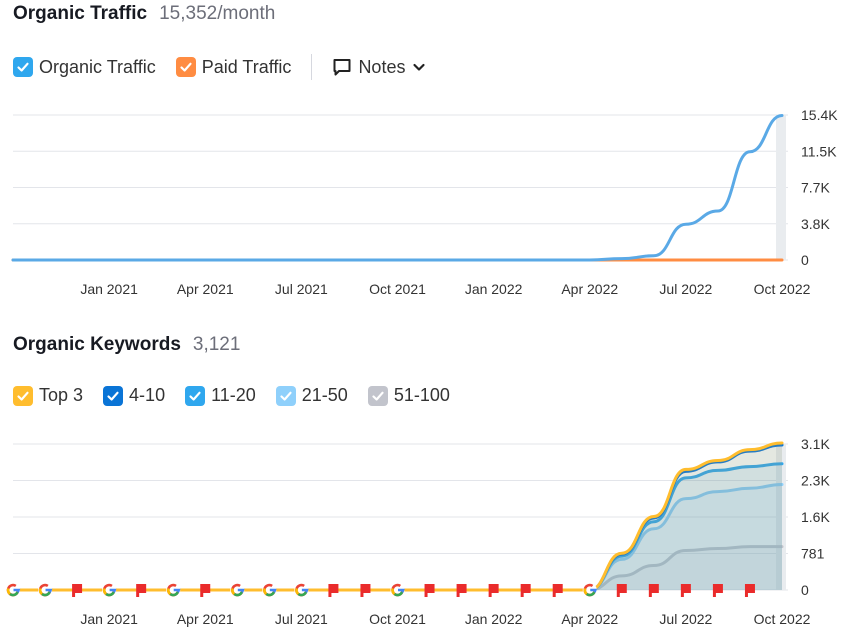 This screenshot has width=865, height=640. I want to click on y-tick-label: 781, so click(813, 554).